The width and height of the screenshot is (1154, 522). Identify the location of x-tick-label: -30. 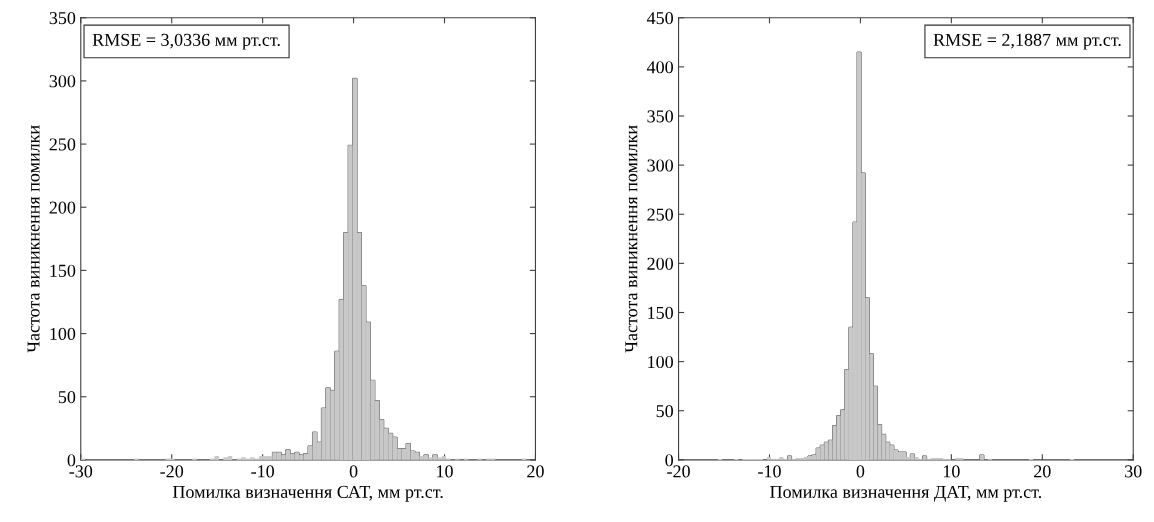
(81, 471).